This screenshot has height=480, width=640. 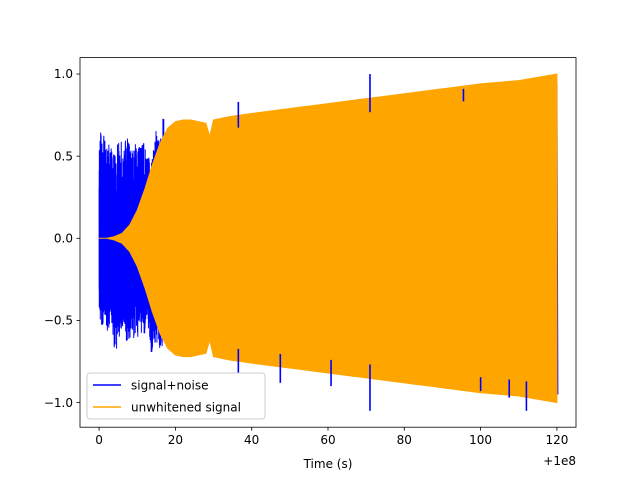 What do you see at coordinates (58, 403) in the screenshot?
I see `y-tick-label: −1.0` at bounding box center [58, 403].